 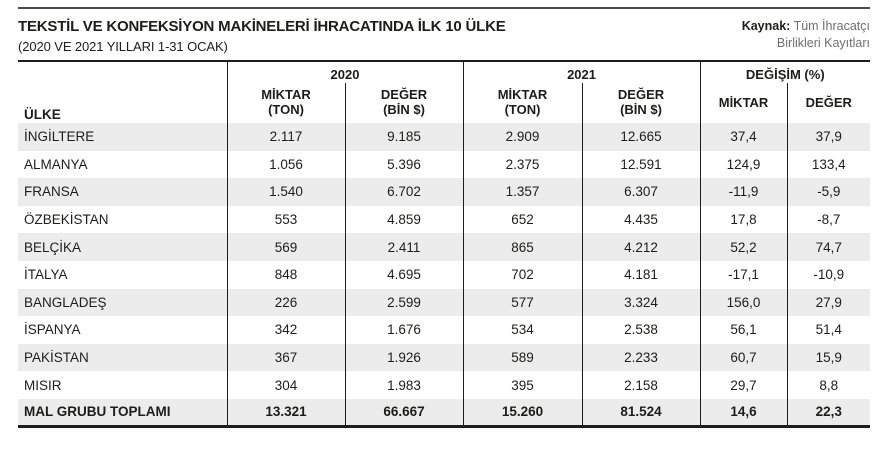 I want to click on value-cell: -11,9, so click(x=743, y=192).